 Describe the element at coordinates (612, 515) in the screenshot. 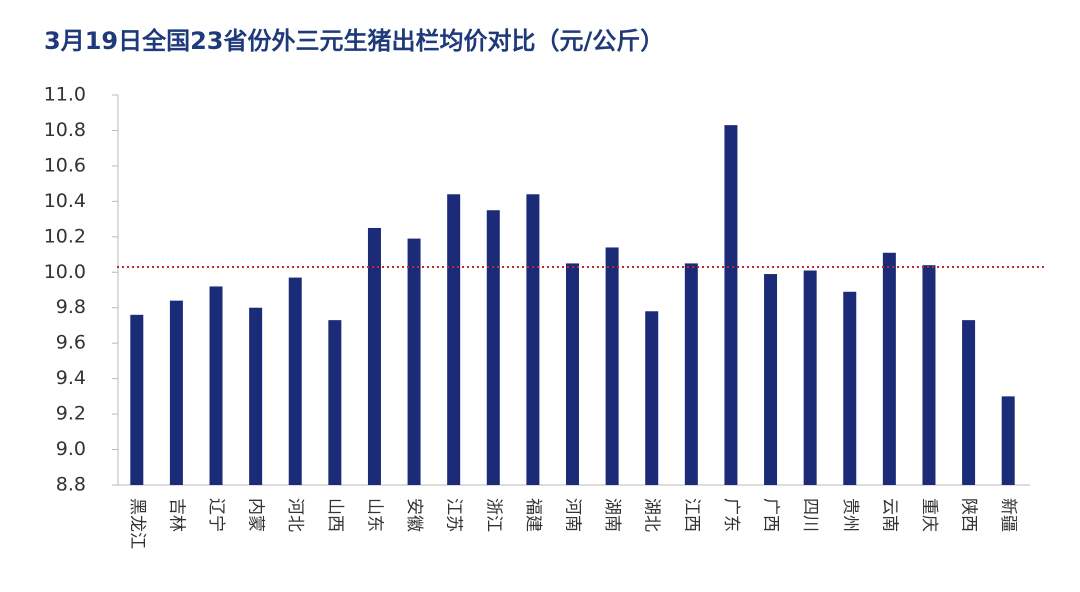

I see `x-tick-label: 湖南` at that location.